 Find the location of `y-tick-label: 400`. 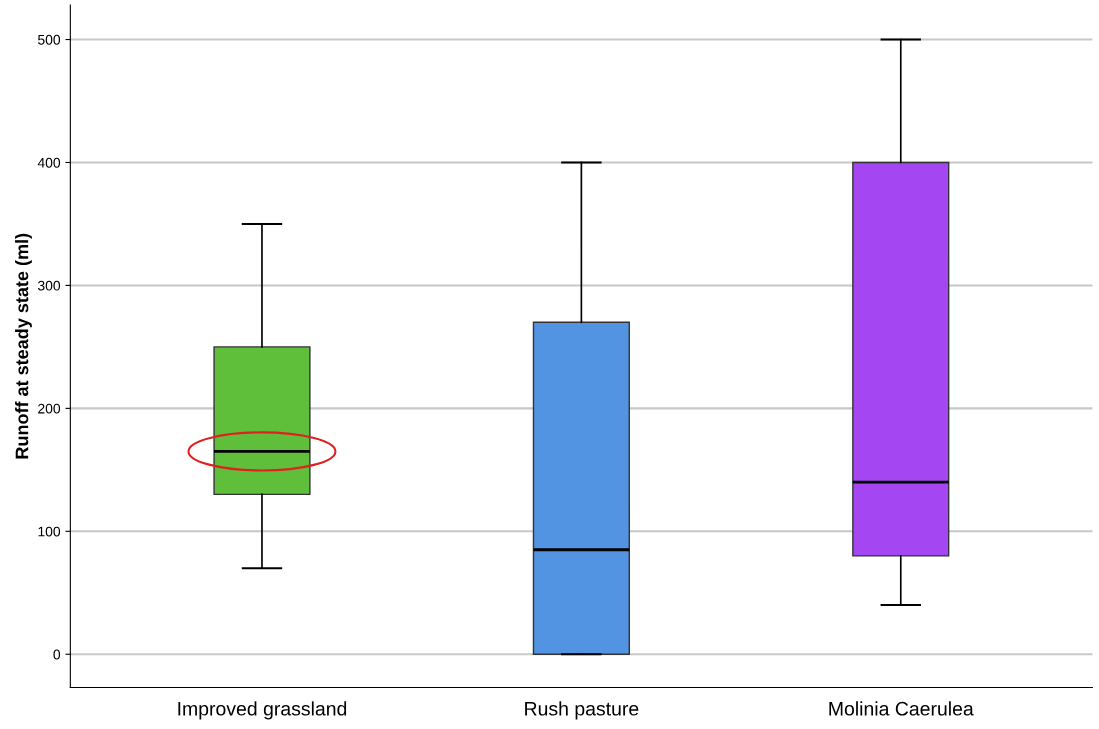

y-tick-label: 400 is located at coordinates (49, 162).